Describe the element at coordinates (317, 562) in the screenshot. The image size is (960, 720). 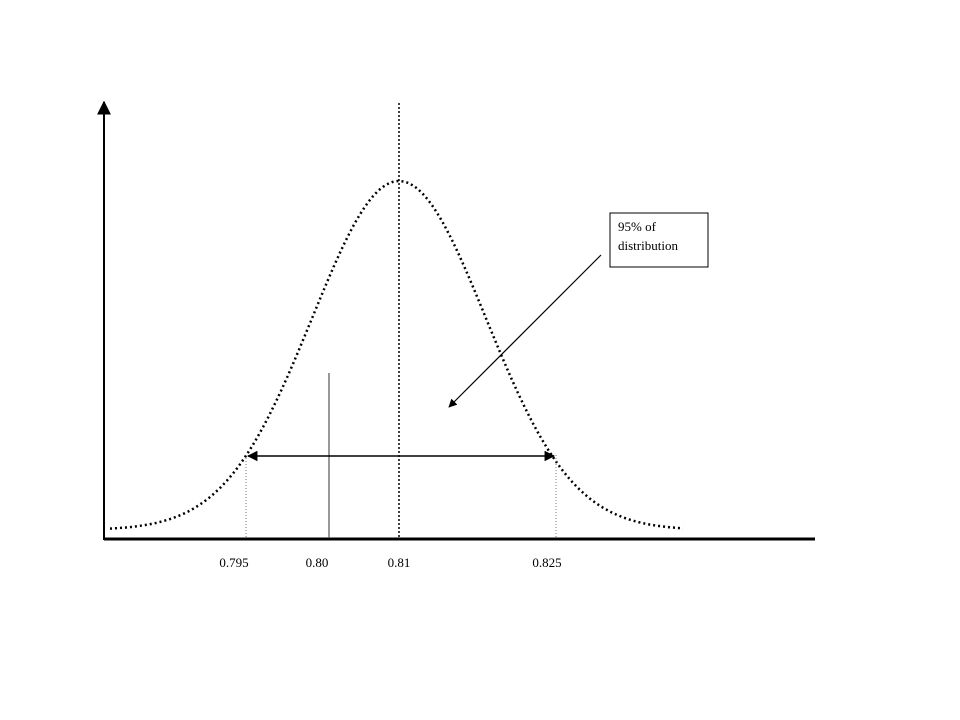
I see `axis-label: 0.80` at that location.